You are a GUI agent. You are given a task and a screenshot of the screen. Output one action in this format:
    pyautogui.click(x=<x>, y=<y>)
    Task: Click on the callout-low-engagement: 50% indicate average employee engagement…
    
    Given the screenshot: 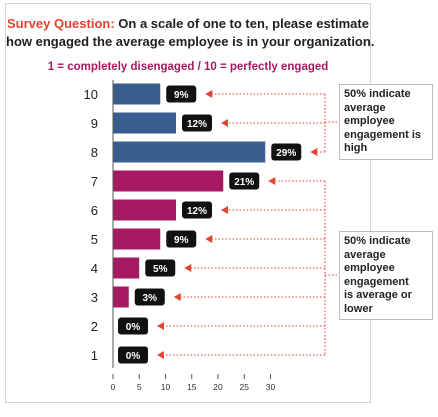 What is the action you would take?
    pyautogui.click(x=386, y=275)
    